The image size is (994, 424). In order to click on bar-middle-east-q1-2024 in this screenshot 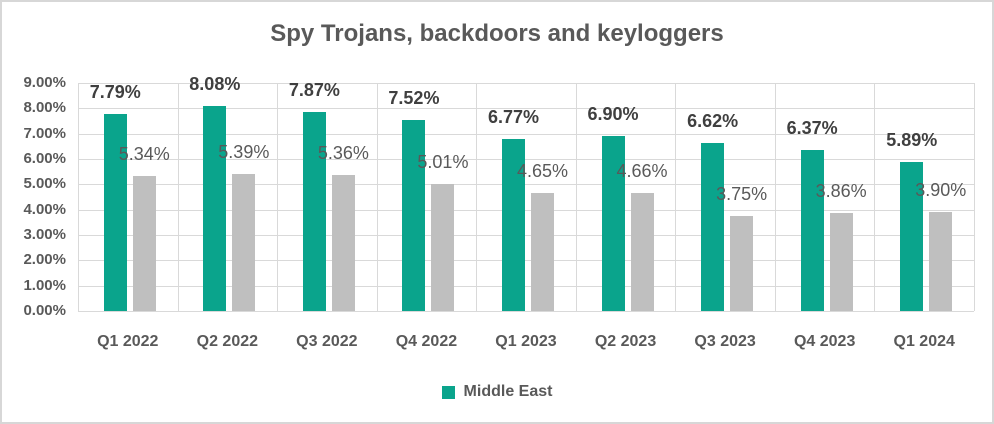, I will do `click(912, 236)`.